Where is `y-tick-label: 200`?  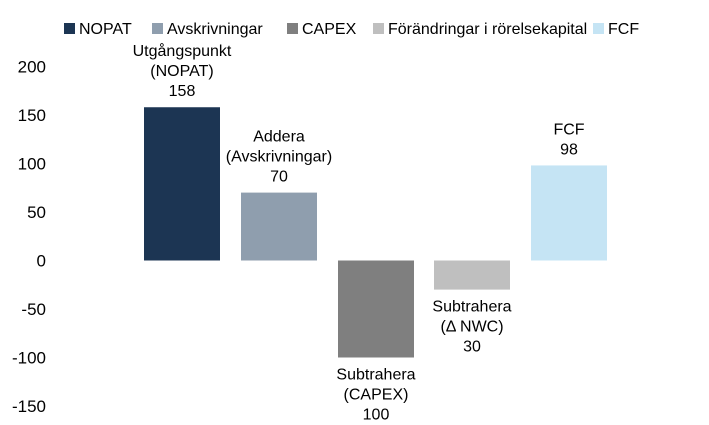 y-tick-label: 200 is located at coordinates (32, 67).